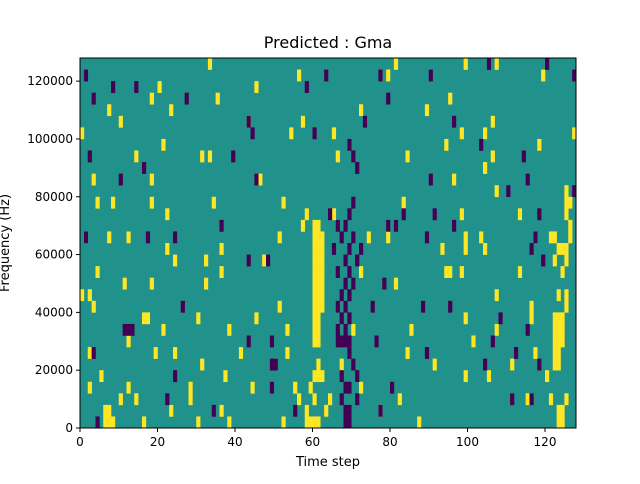 This screenshot has width=640, height=484. What do you see at coordinates (54, 255) in the screenshot?
I see `y-tick-label: 60000` at bounding box center [54, 255].